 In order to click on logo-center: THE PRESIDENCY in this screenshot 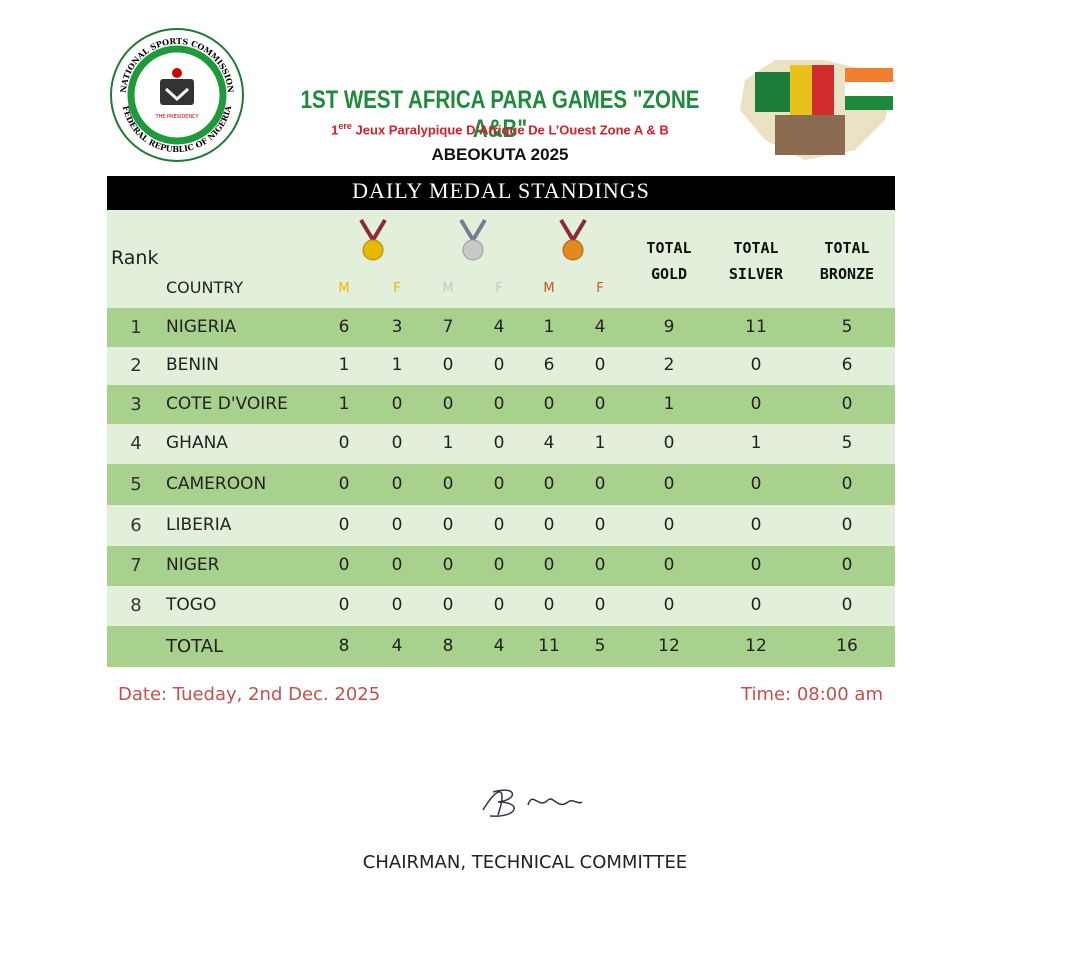, I will do `click(176, 117)`.